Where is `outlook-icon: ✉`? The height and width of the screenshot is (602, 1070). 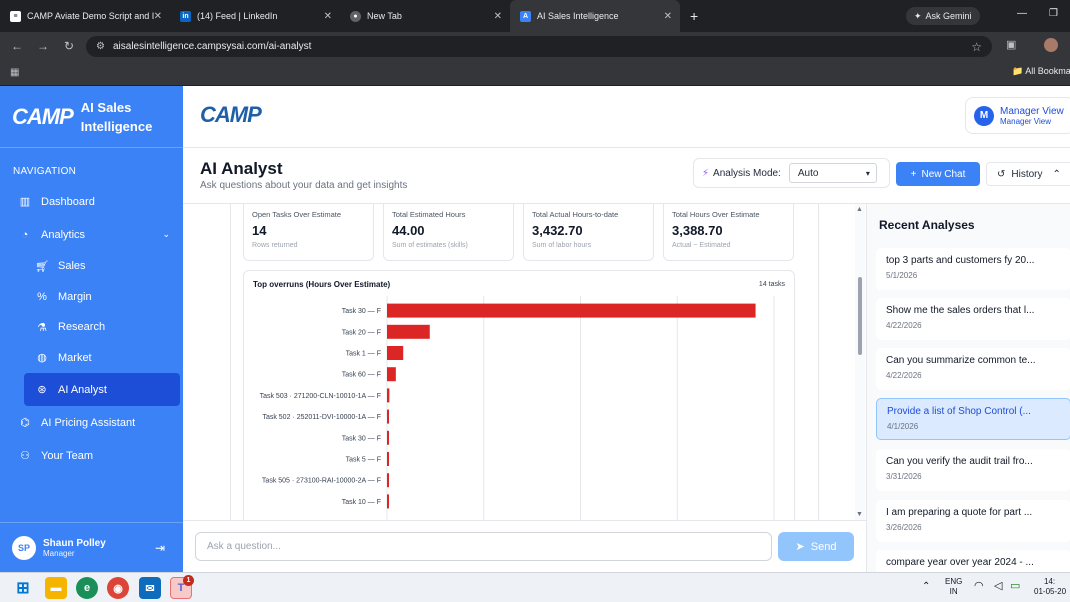 outlook-icon: ✉ is located at coordinates (150, 588).